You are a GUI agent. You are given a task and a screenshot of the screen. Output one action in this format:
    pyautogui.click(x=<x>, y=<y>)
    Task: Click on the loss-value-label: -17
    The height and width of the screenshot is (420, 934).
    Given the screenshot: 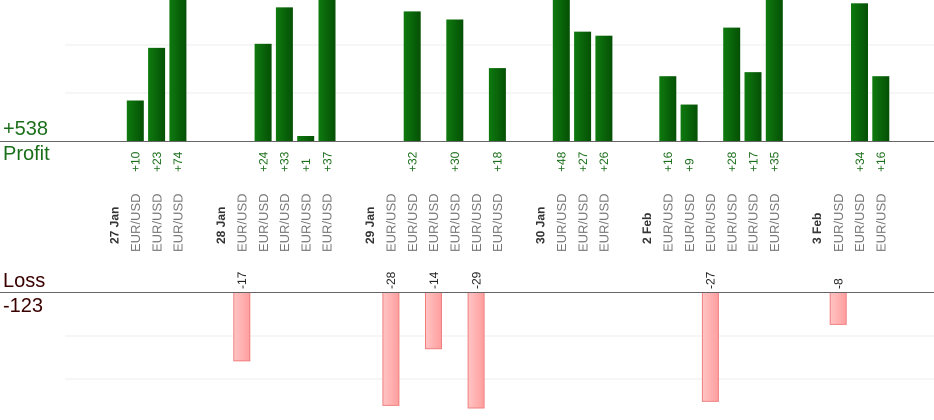 What is the action you would take?
    pyautogui.click(x=242, y=280)
    